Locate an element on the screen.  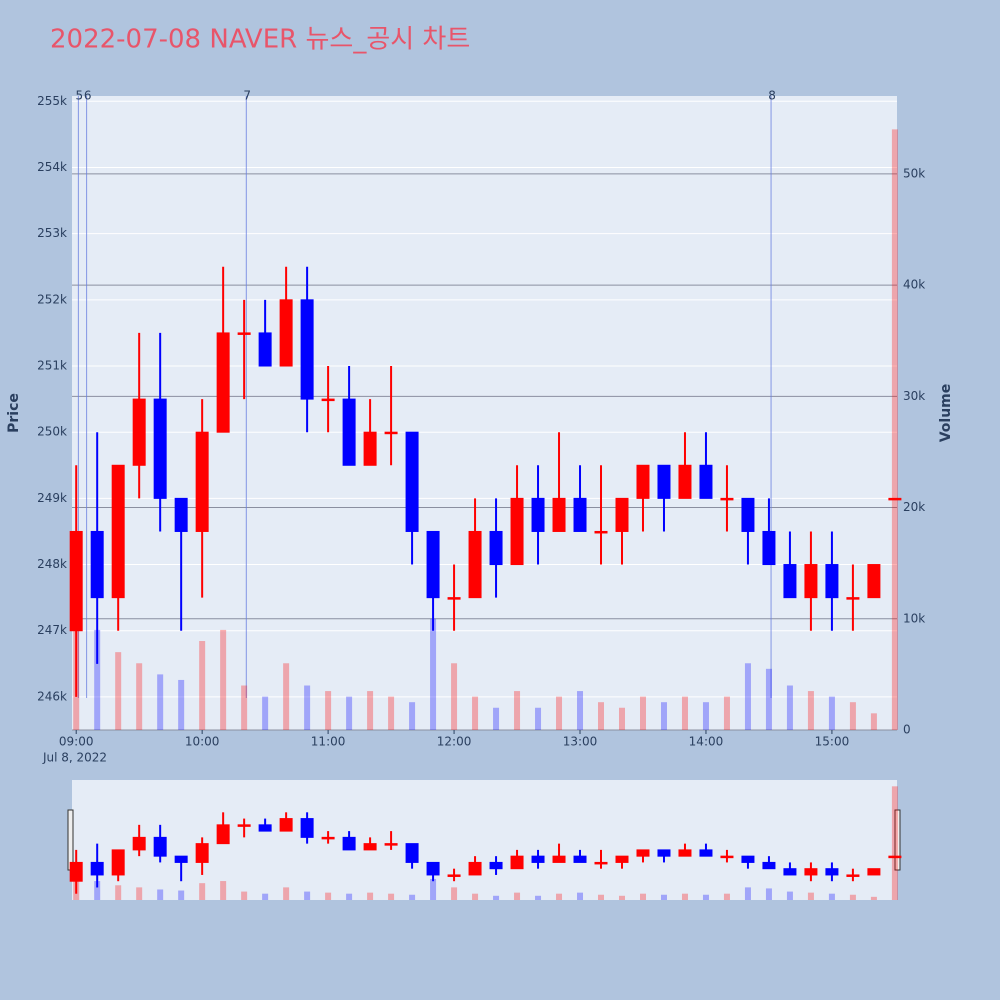
news-label: 8 is located at coordinates (772, 96).